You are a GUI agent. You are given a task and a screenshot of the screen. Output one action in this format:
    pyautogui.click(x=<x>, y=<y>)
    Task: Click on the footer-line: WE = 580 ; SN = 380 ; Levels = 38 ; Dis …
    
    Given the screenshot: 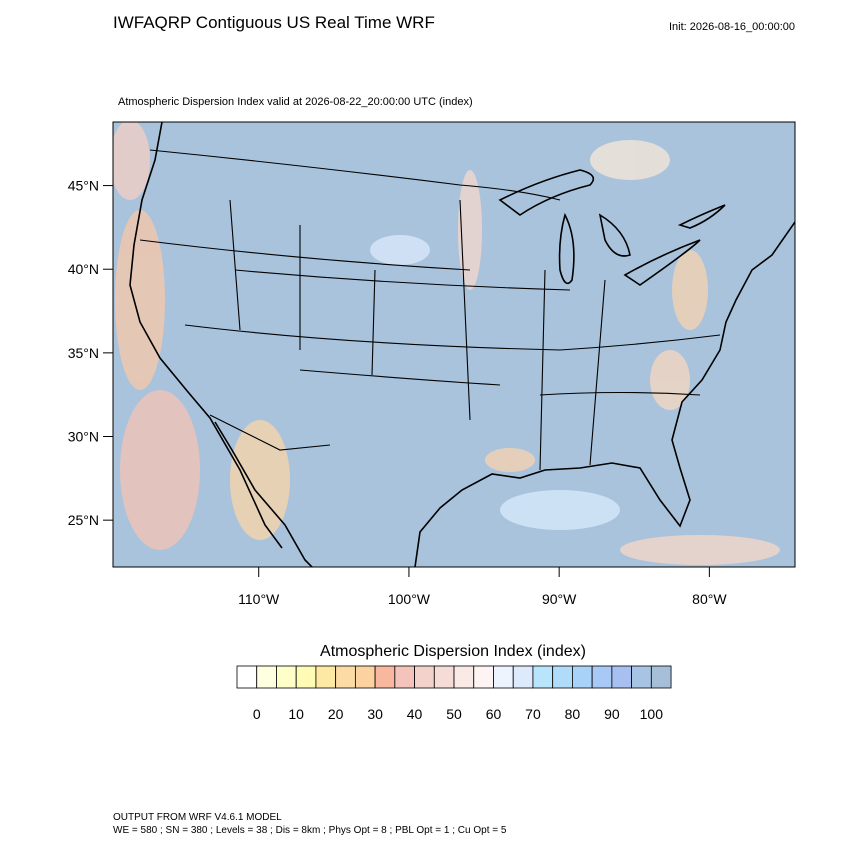 What is the action you would take?
    pyautogui.click(x=310, y=830)
    